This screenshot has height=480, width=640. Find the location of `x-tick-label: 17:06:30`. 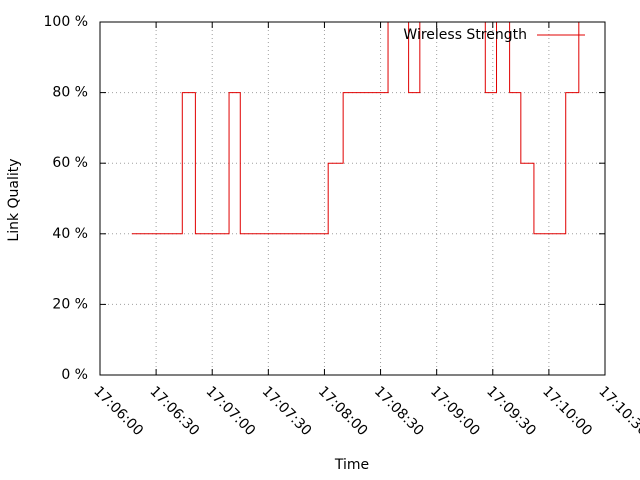

x-tick-label: 17:06:30 is located at coordinates (174, 411).